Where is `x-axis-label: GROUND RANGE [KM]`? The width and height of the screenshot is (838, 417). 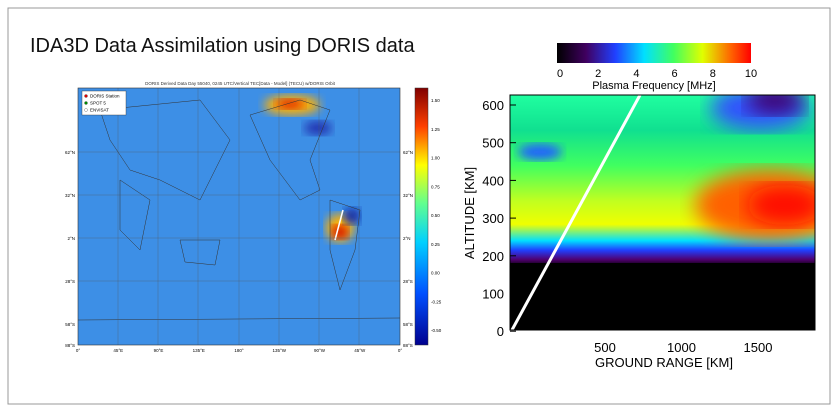 x-axis-label: GROUND RANGE [KM] is located at coordinates (664, 362).